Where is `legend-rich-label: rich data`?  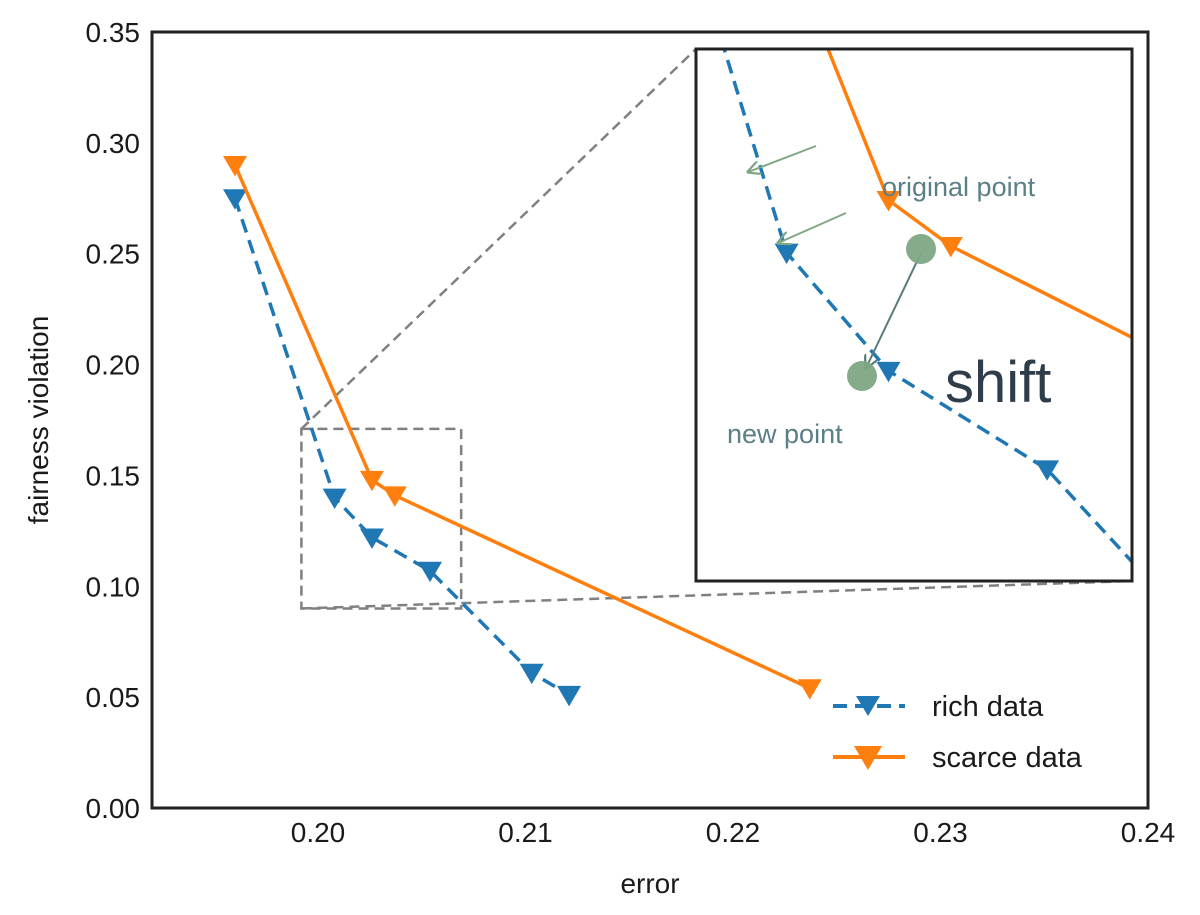
legend-rich-label: rich data is located at coordinates (988, 707).